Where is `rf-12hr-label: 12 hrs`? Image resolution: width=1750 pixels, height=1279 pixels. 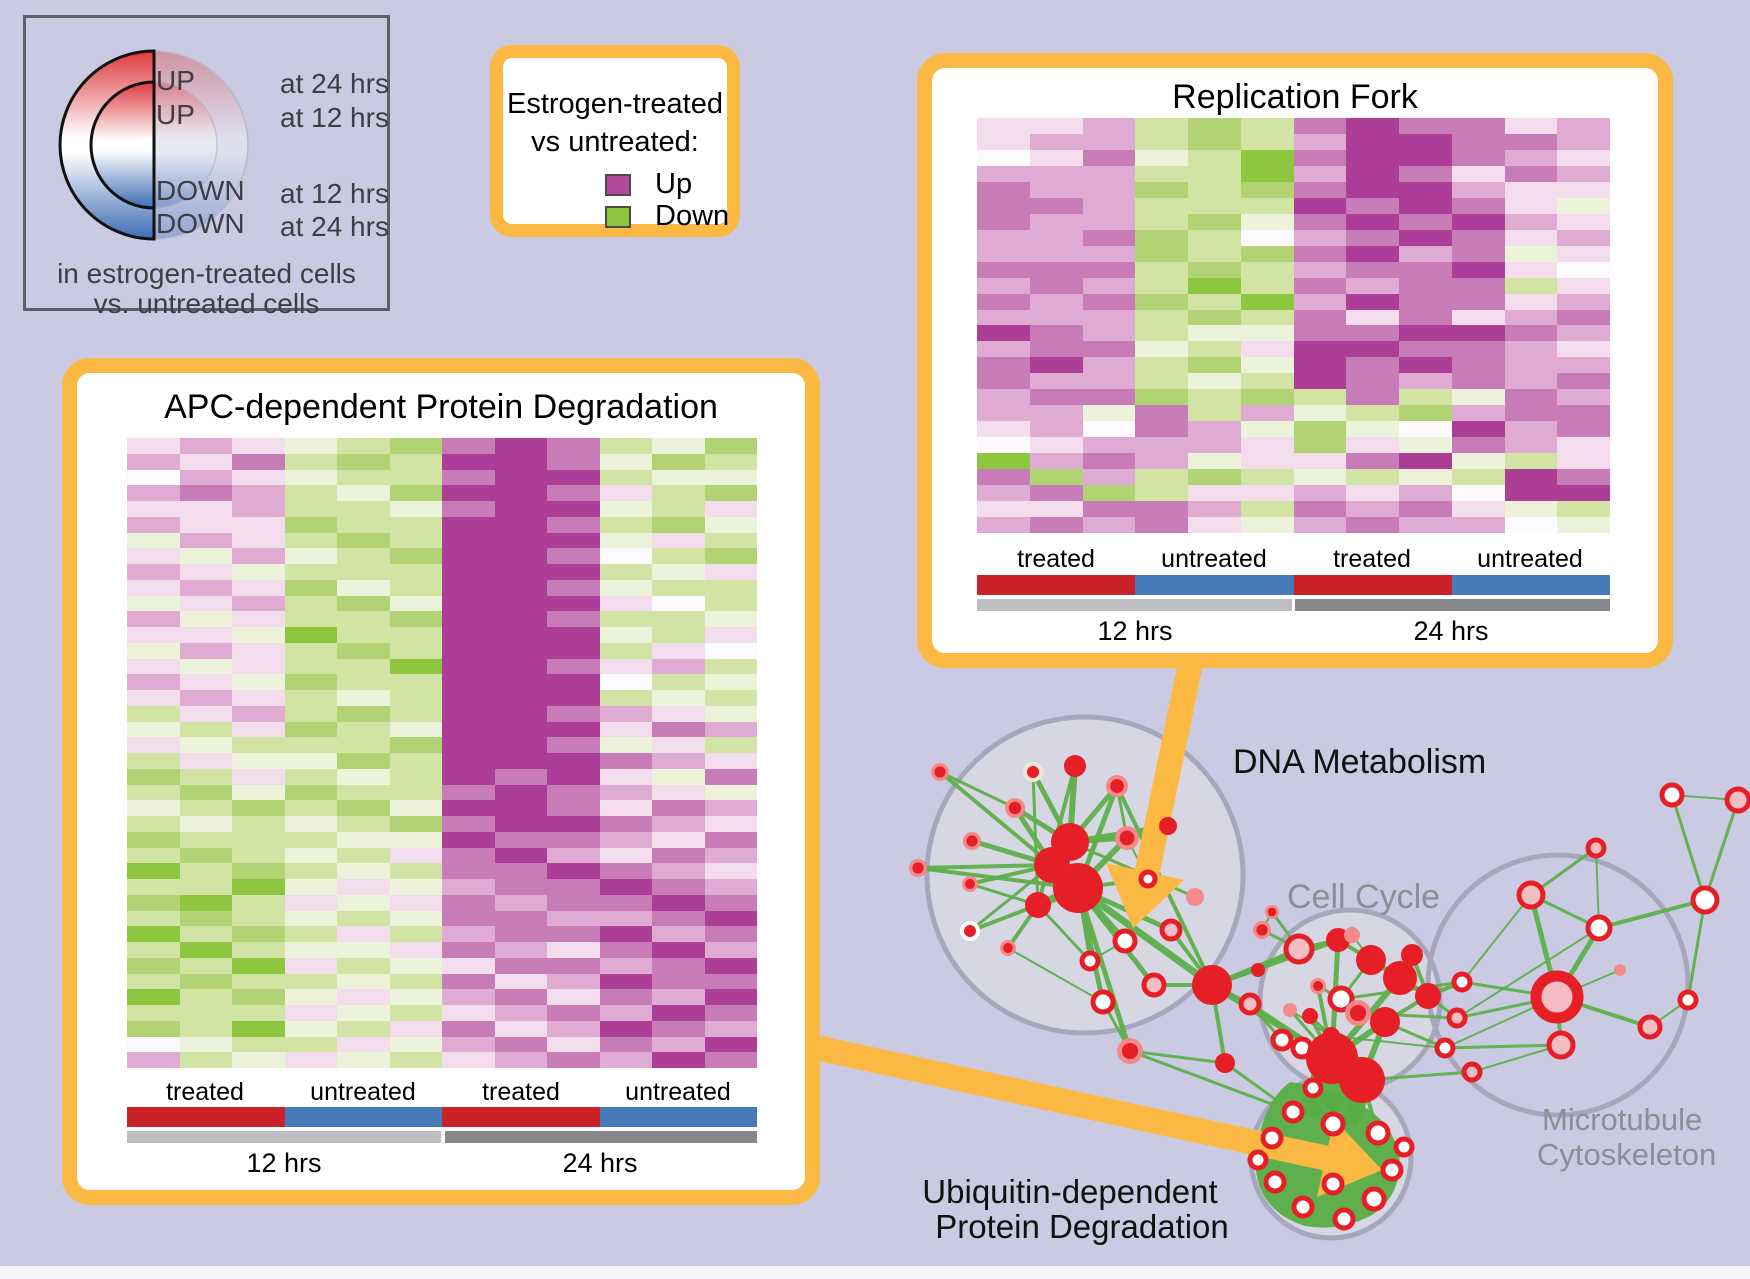 rf-12hr-label: 12 hrs is located at coordinates (1135, 631).